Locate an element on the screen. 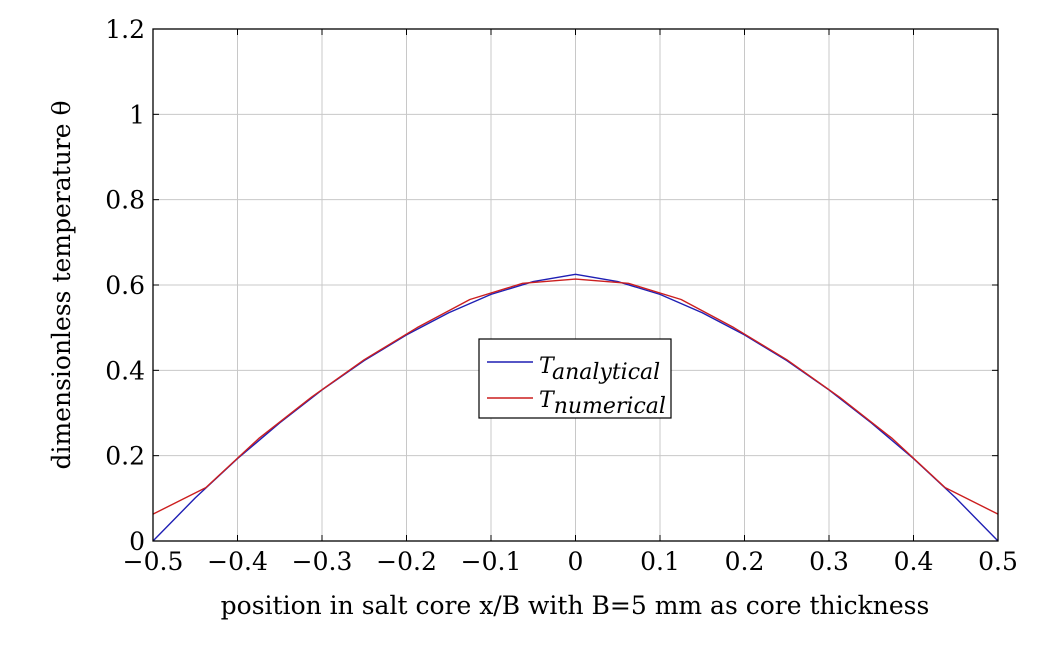  x-tick-label: 0.3 is located at coordinates (829, 561).